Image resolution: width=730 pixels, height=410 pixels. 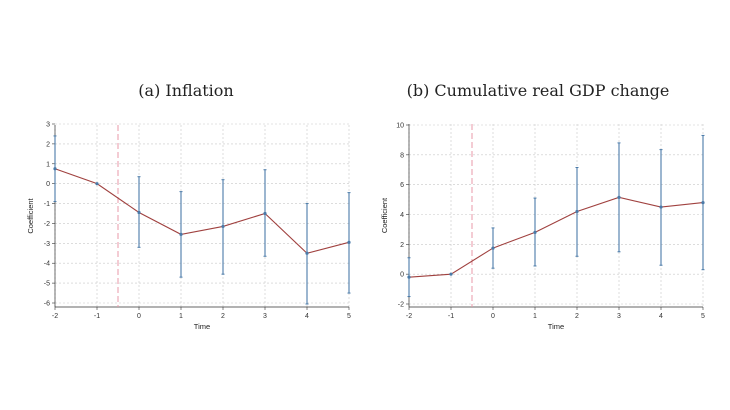 I want to click on y-tick-label: -3, so click(x=47, y=244).